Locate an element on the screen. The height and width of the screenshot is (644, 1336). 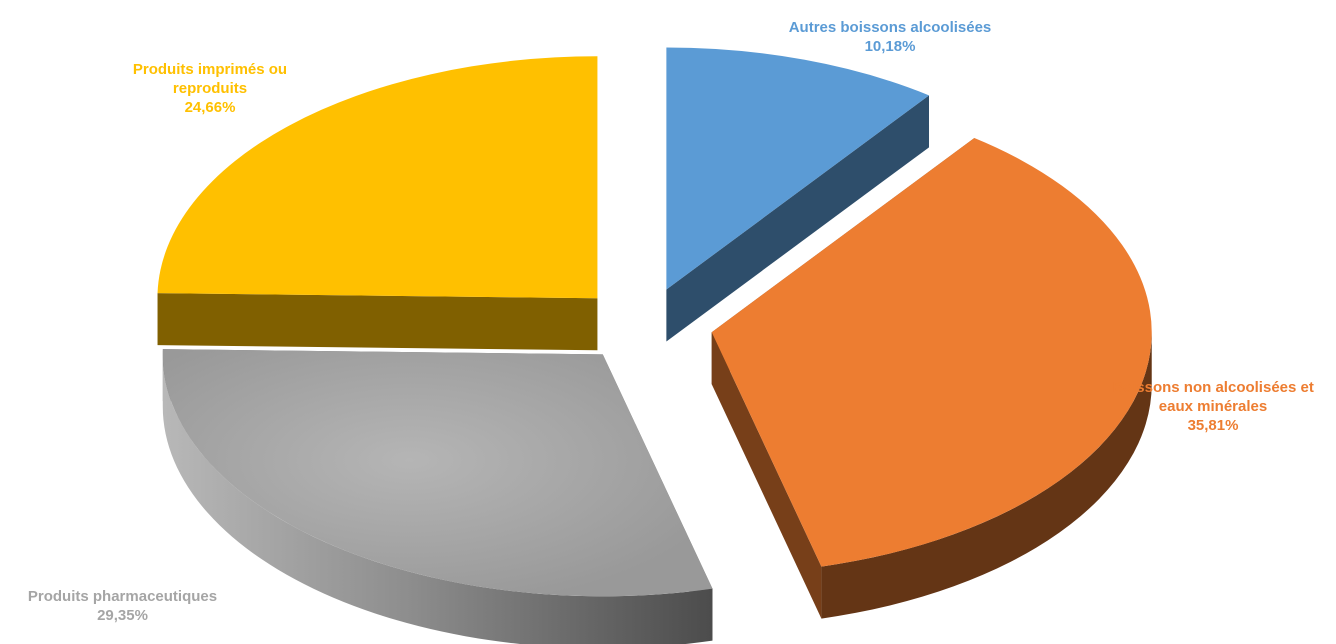
slice-produits-imprimes-wall-start is located at coordinates (377, 322).